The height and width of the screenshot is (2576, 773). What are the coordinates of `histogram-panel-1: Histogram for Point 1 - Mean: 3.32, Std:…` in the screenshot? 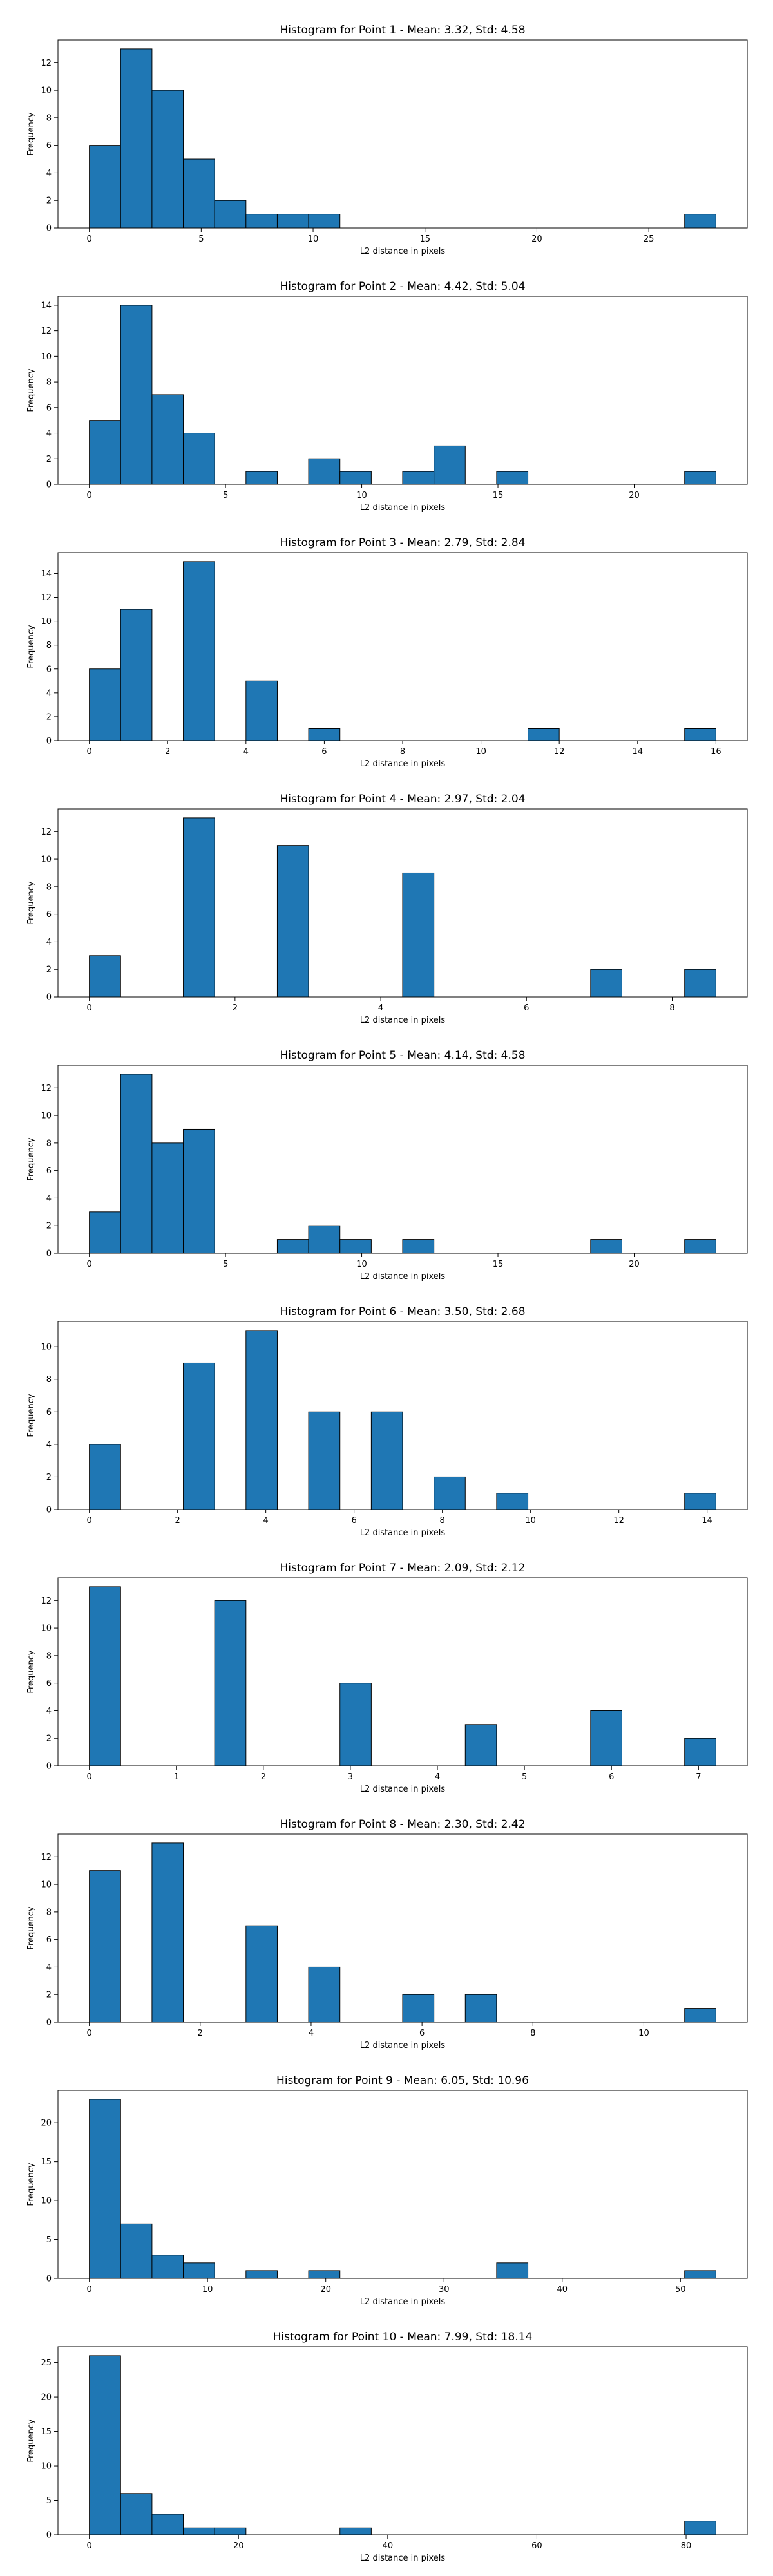 It's located at (387, 140).